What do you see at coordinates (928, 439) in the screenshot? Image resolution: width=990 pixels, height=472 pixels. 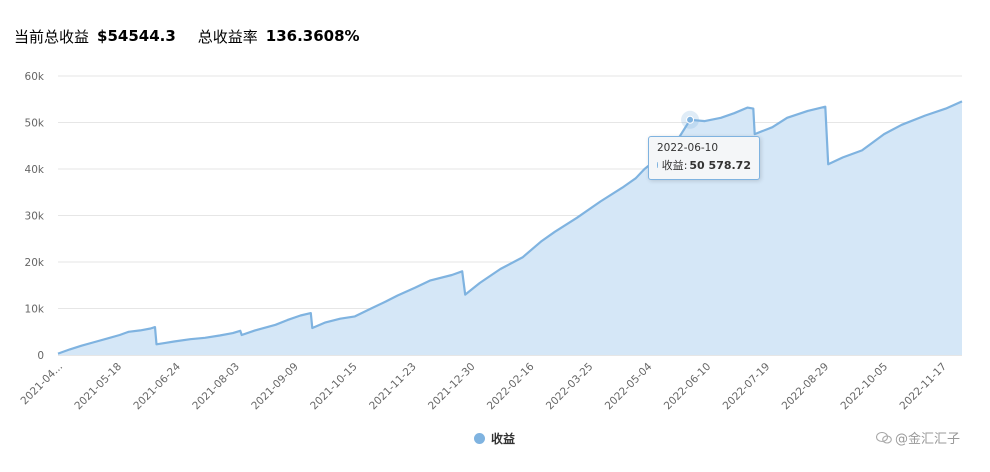 I see `watermark-text: @金汇汇子` at bounding box center [928, 439].